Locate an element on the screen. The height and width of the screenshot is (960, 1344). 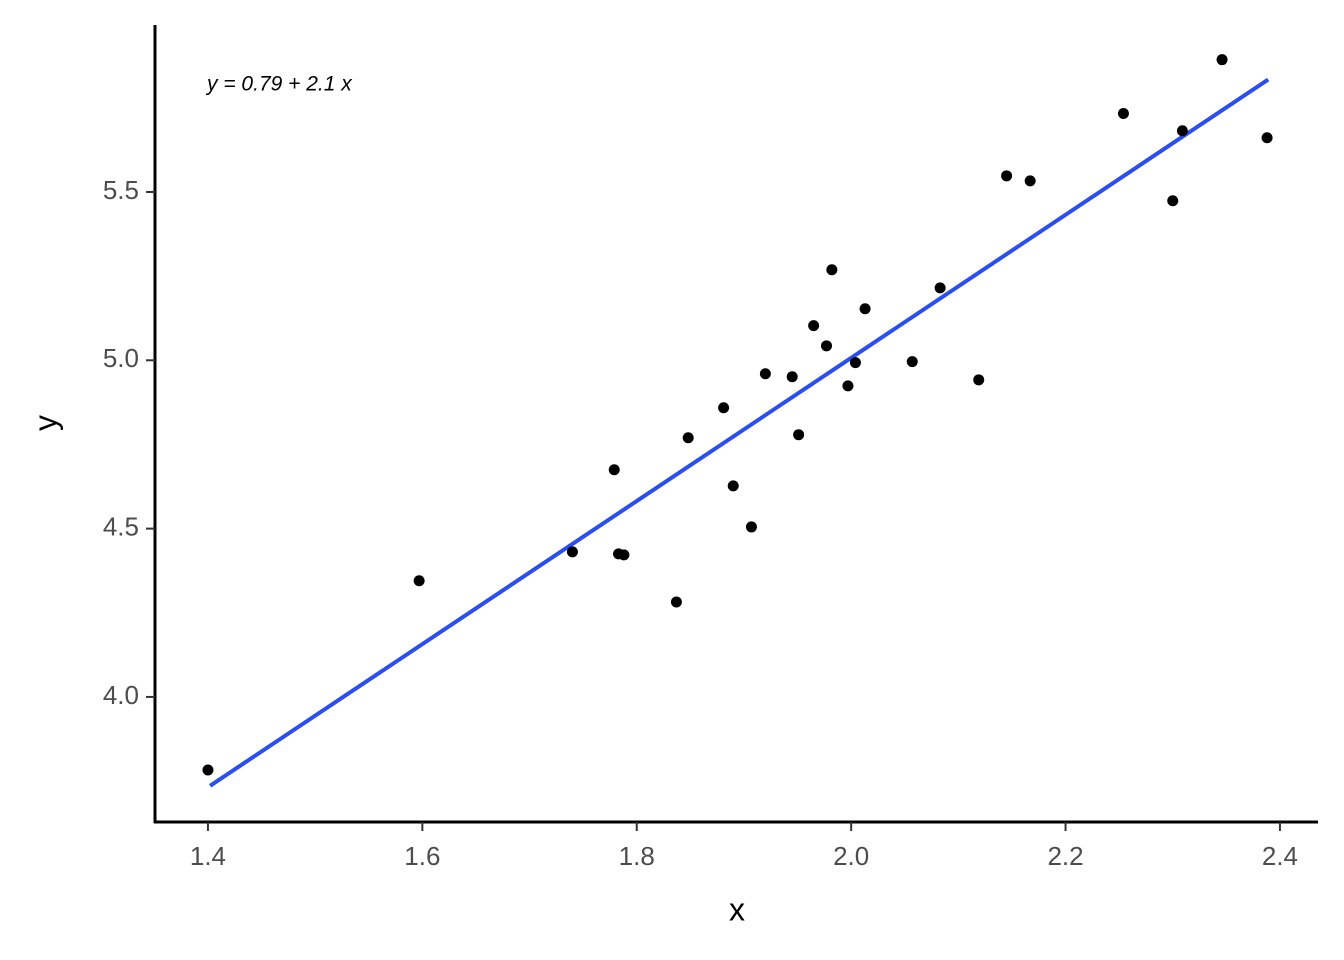
x-axis-title: x is located at coordinates (737, 909).